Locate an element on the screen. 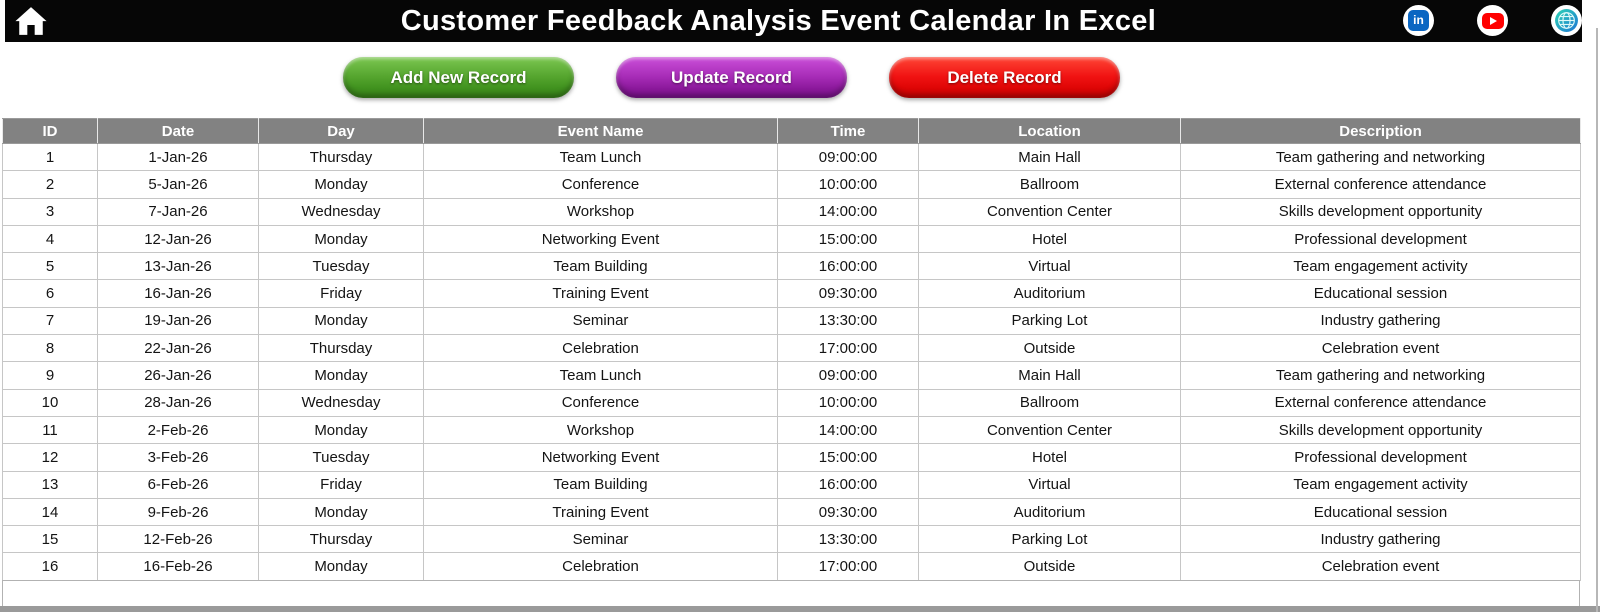  column-header-day: Day is located at coordinates (341, 131).